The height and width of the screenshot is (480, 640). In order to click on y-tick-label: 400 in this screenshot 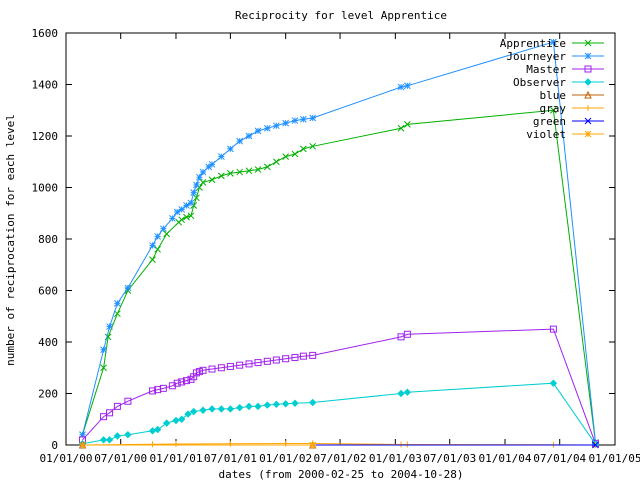, I will do `click(48, 342)`.